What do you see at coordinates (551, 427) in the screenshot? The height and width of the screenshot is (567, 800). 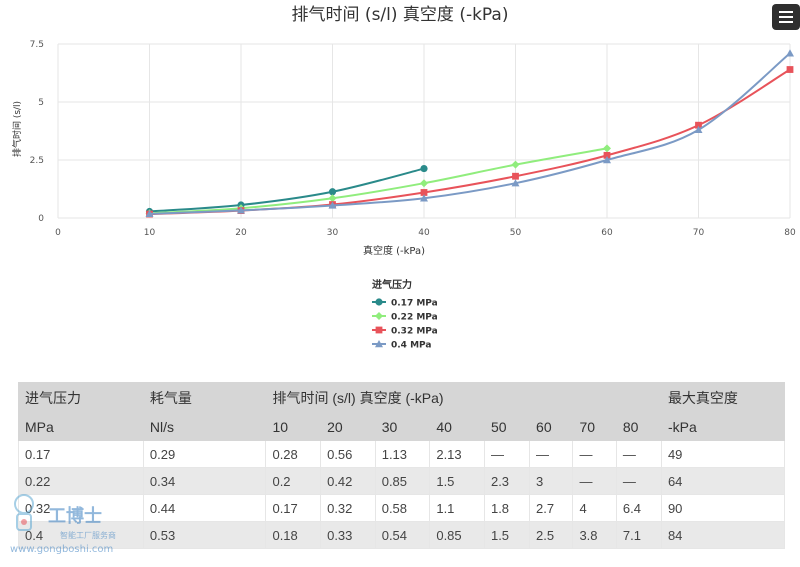 I see `header-cell: 60` at bounding box center [551, 427].